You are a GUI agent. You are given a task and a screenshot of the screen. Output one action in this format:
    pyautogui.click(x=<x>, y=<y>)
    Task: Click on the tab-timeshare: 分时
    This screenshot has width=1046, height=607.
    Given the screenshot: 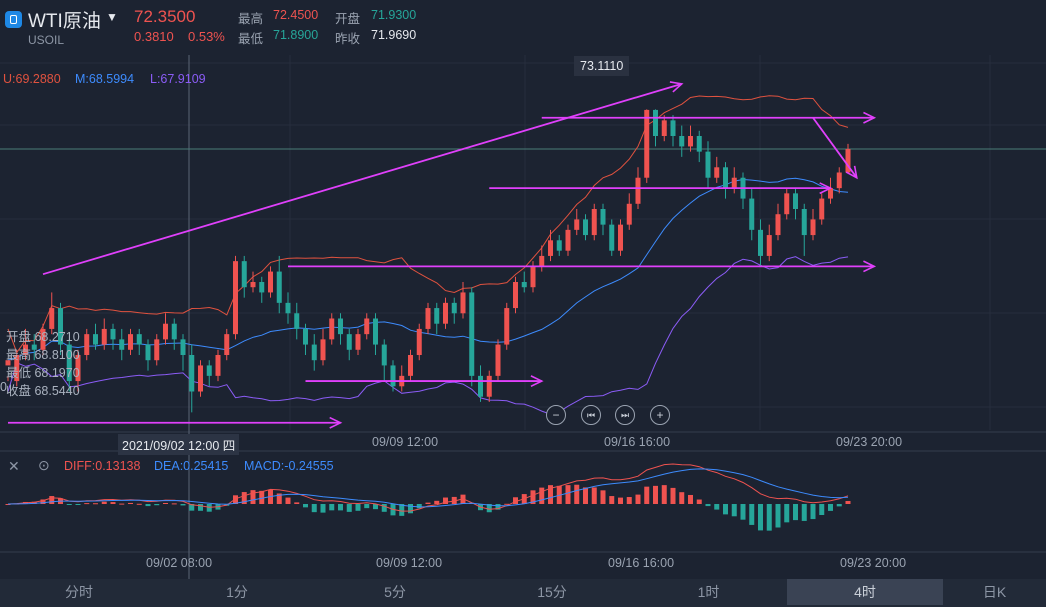 What is the action you would take?
    pyautogui.click(x=79, y=592)
    